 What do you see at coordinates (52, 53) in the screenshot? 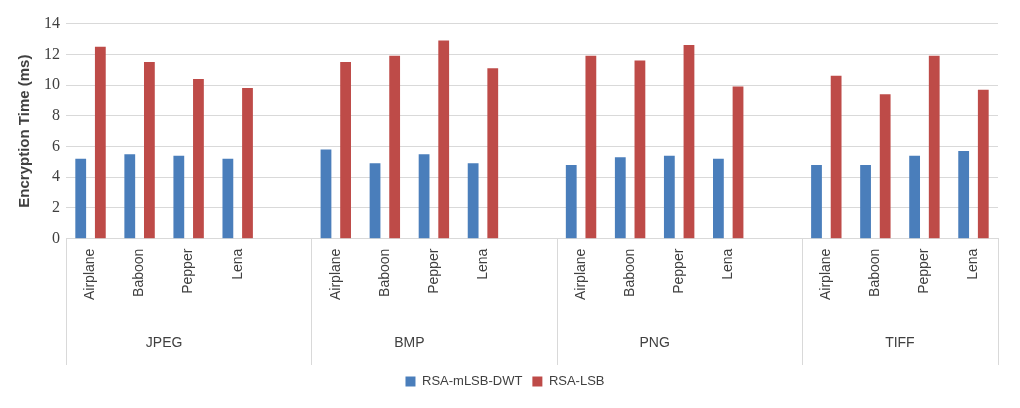
I see `y-tick-label: 12` at bounding box center [52, 53].